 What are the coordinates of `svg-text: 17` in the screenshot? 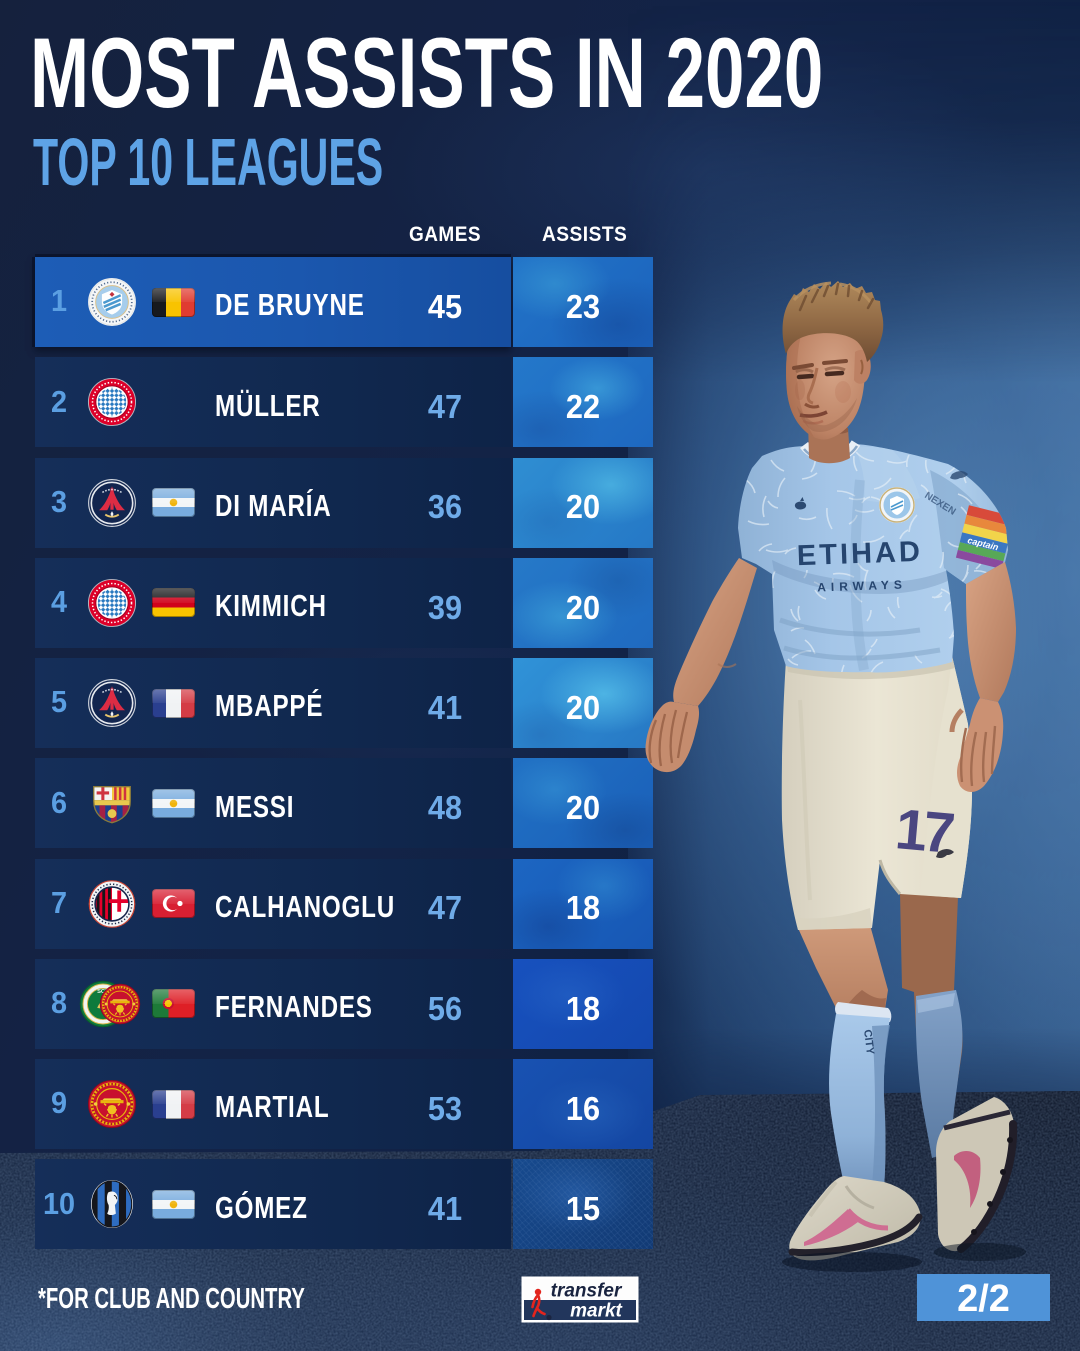 It's located at (924, 831).